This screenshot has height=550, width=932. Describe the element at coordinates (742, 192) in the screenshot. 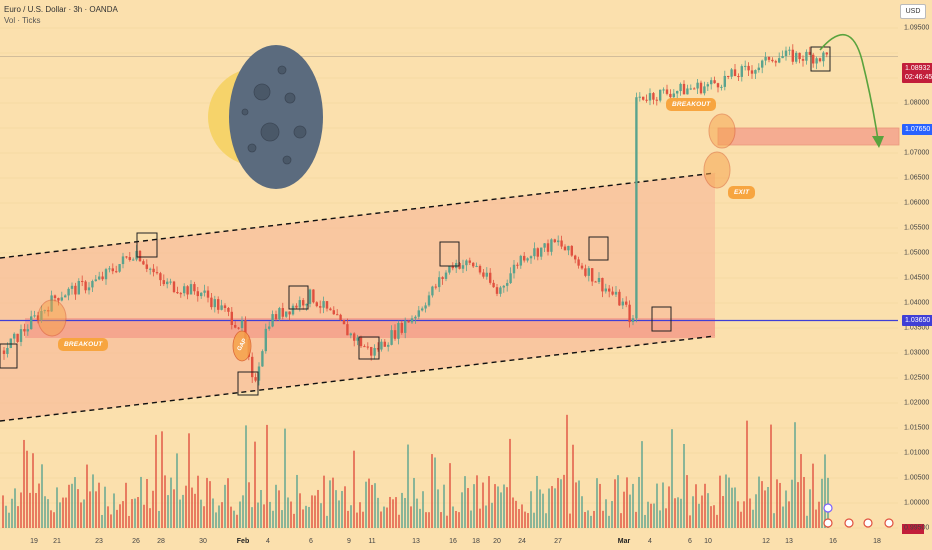

I see `exit-label: EXIT` at that location.